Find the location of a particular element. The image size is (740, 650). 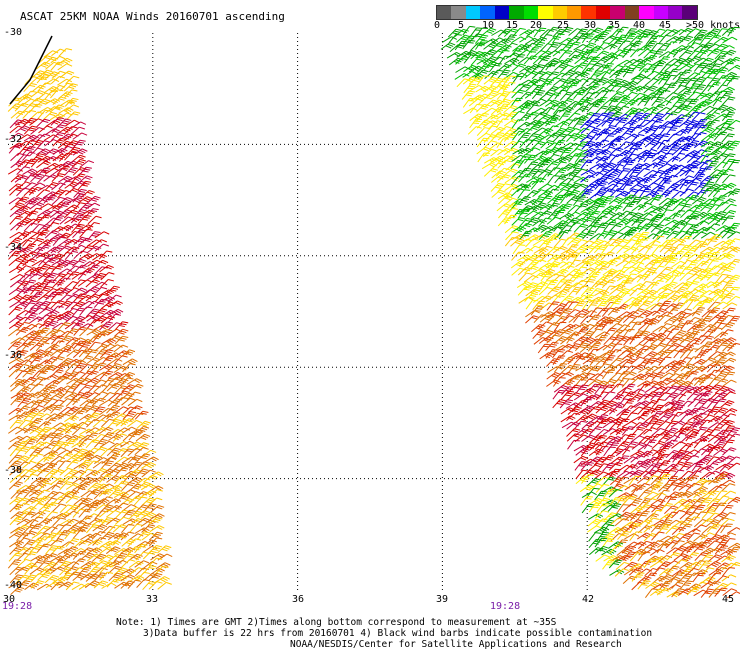

lat-label-30: -30 is located at coordinates (13, 32).